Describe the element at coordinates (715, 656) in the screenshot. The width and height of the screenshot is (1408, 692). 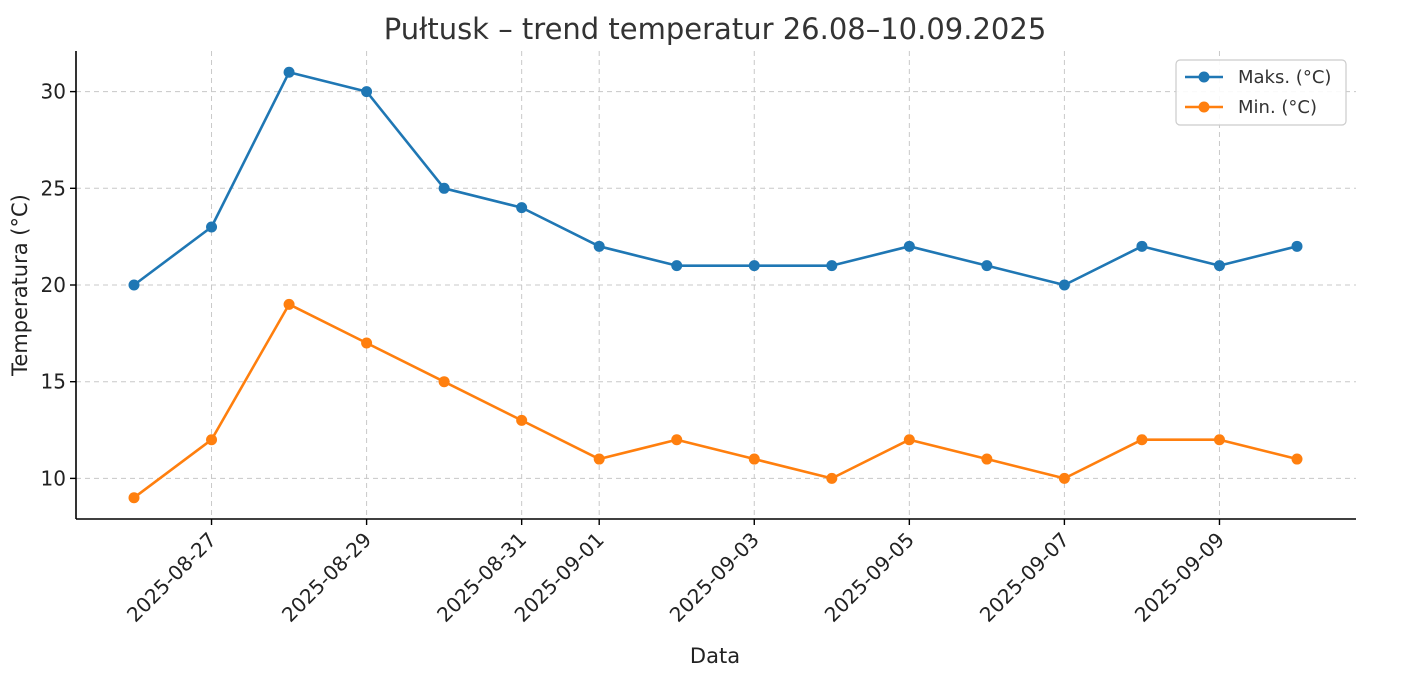
I see `x-axis-label: Data` at that location.